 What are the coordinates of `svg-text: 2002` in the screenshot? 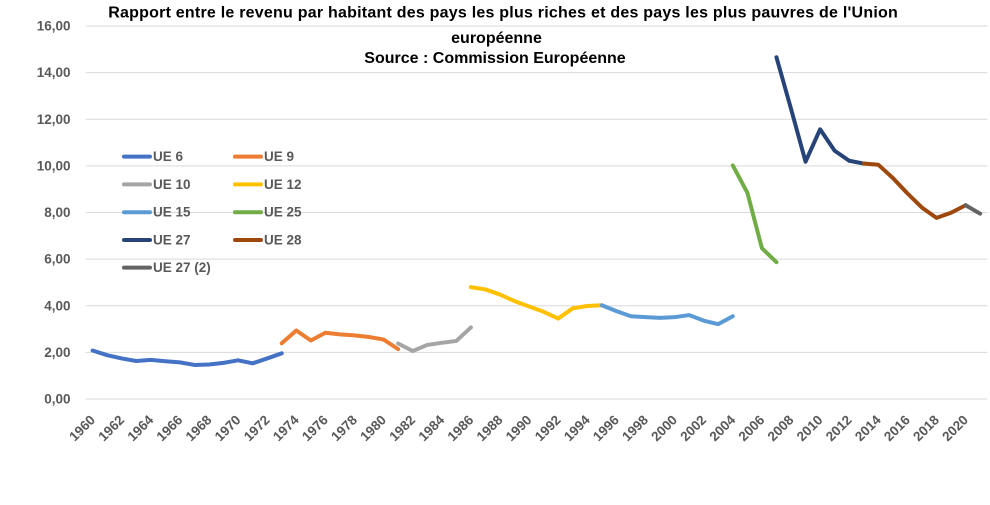 It's located at (693, 428).